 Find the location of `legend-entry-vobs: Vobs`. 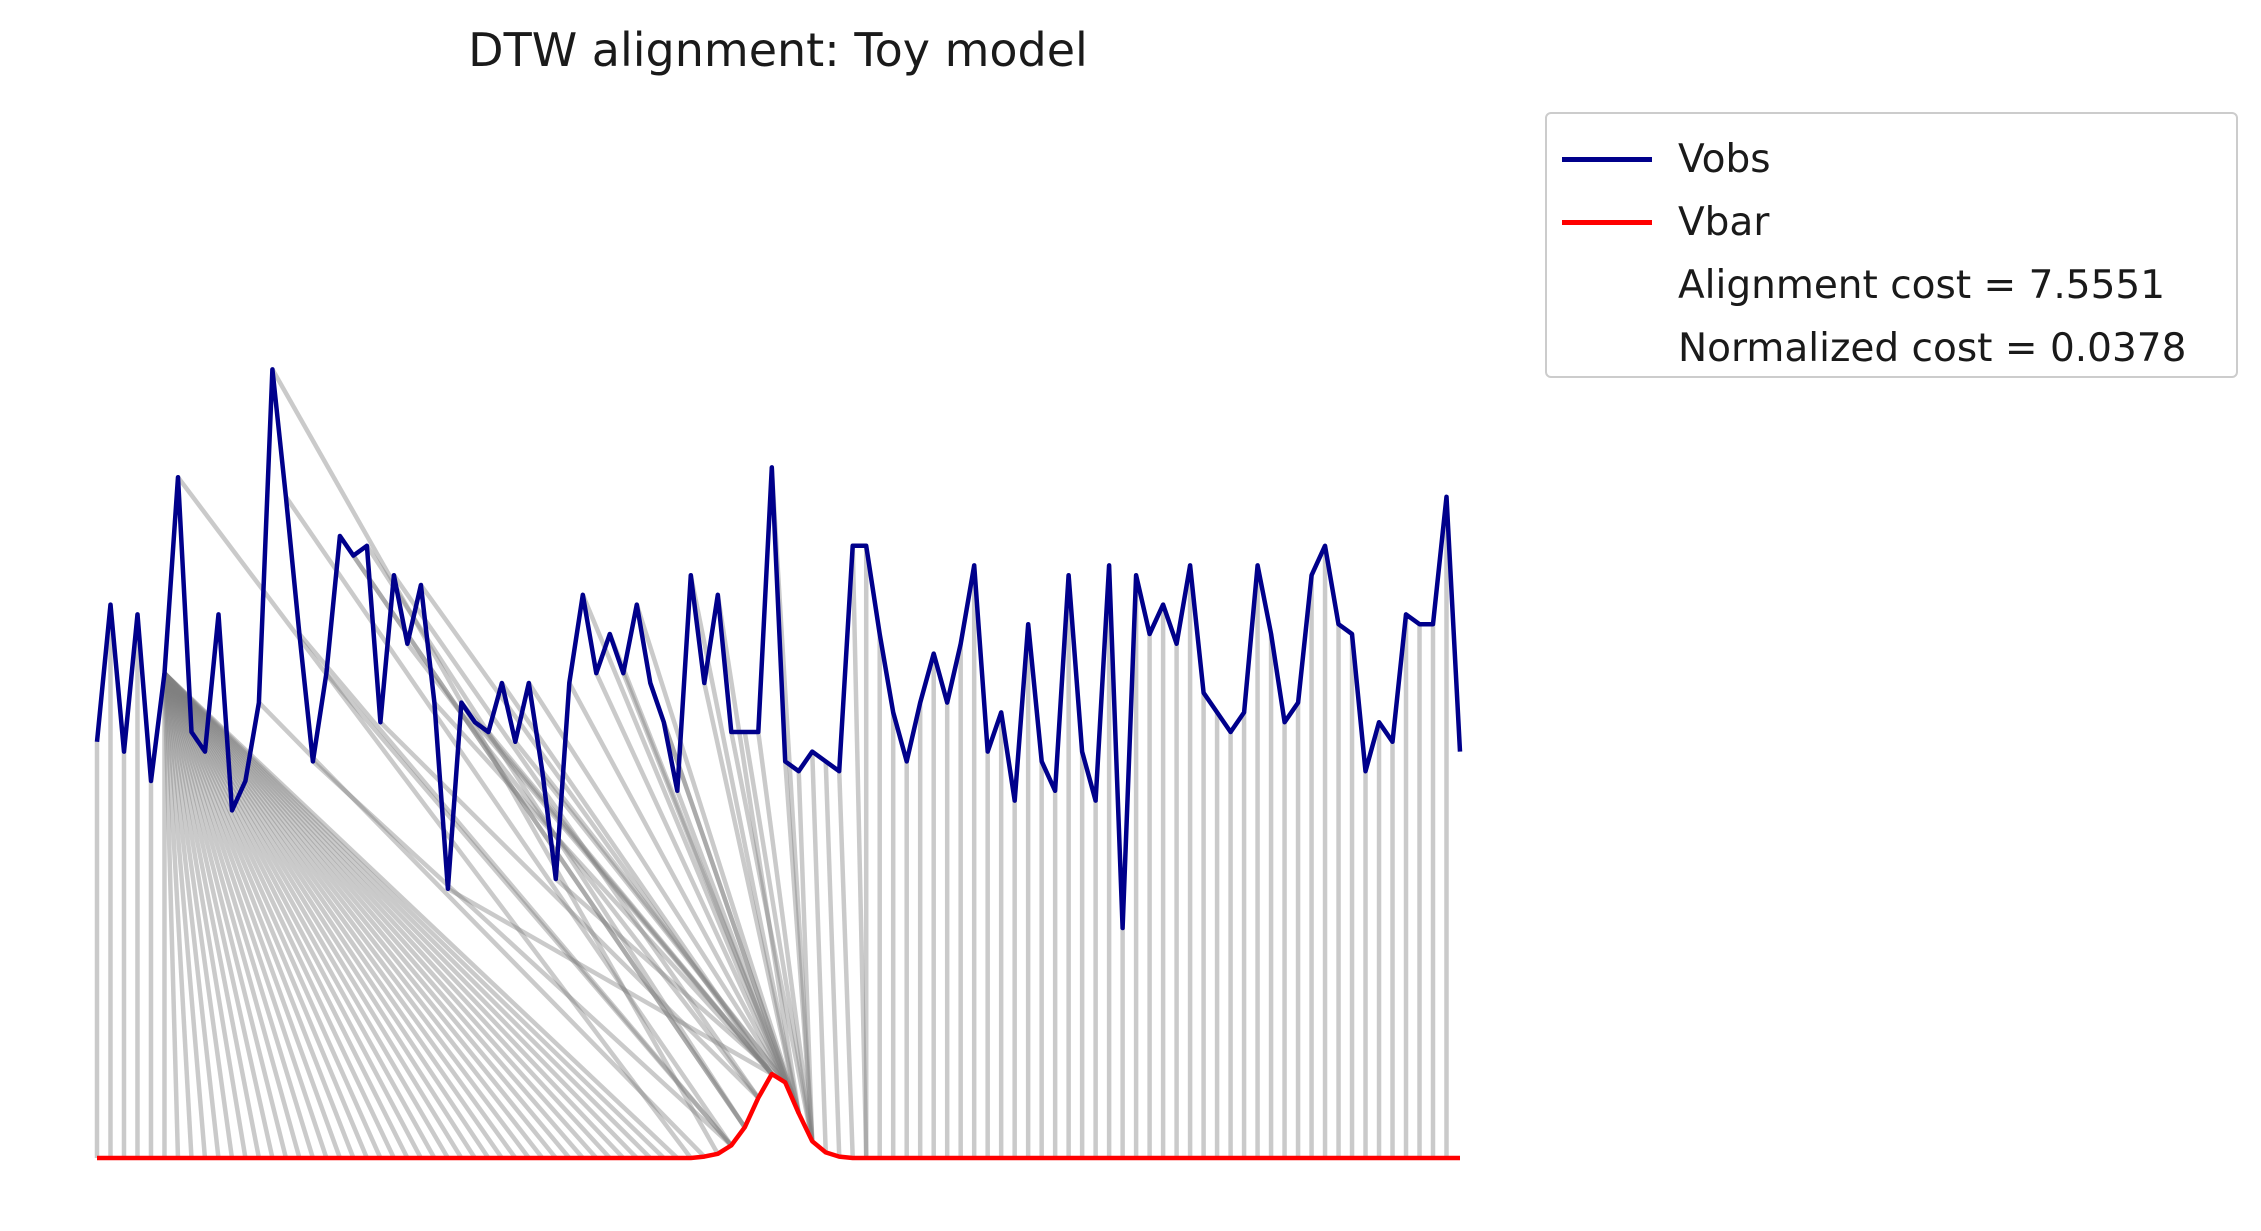

legend-entry-vobs: Vobs is located at coordinates (1891, 159).